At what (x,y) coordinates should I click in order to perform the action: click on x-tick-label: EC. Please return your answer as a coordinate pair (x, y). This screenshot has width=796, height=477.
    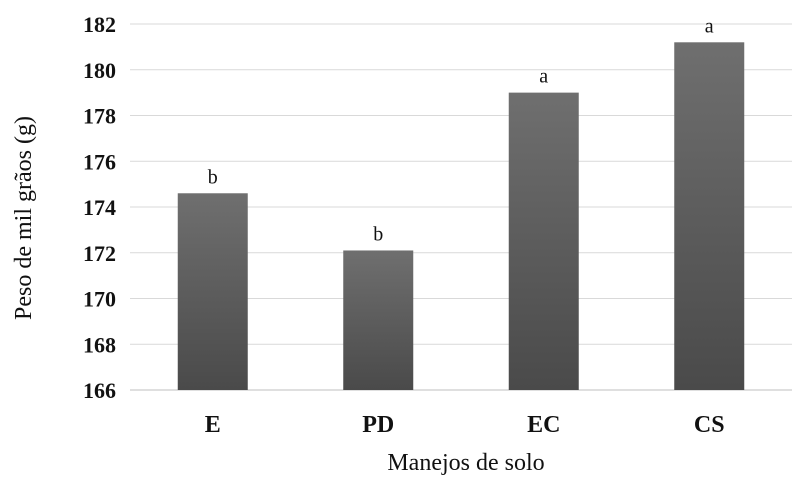
    Looking at the image, I should click on (543, 425).